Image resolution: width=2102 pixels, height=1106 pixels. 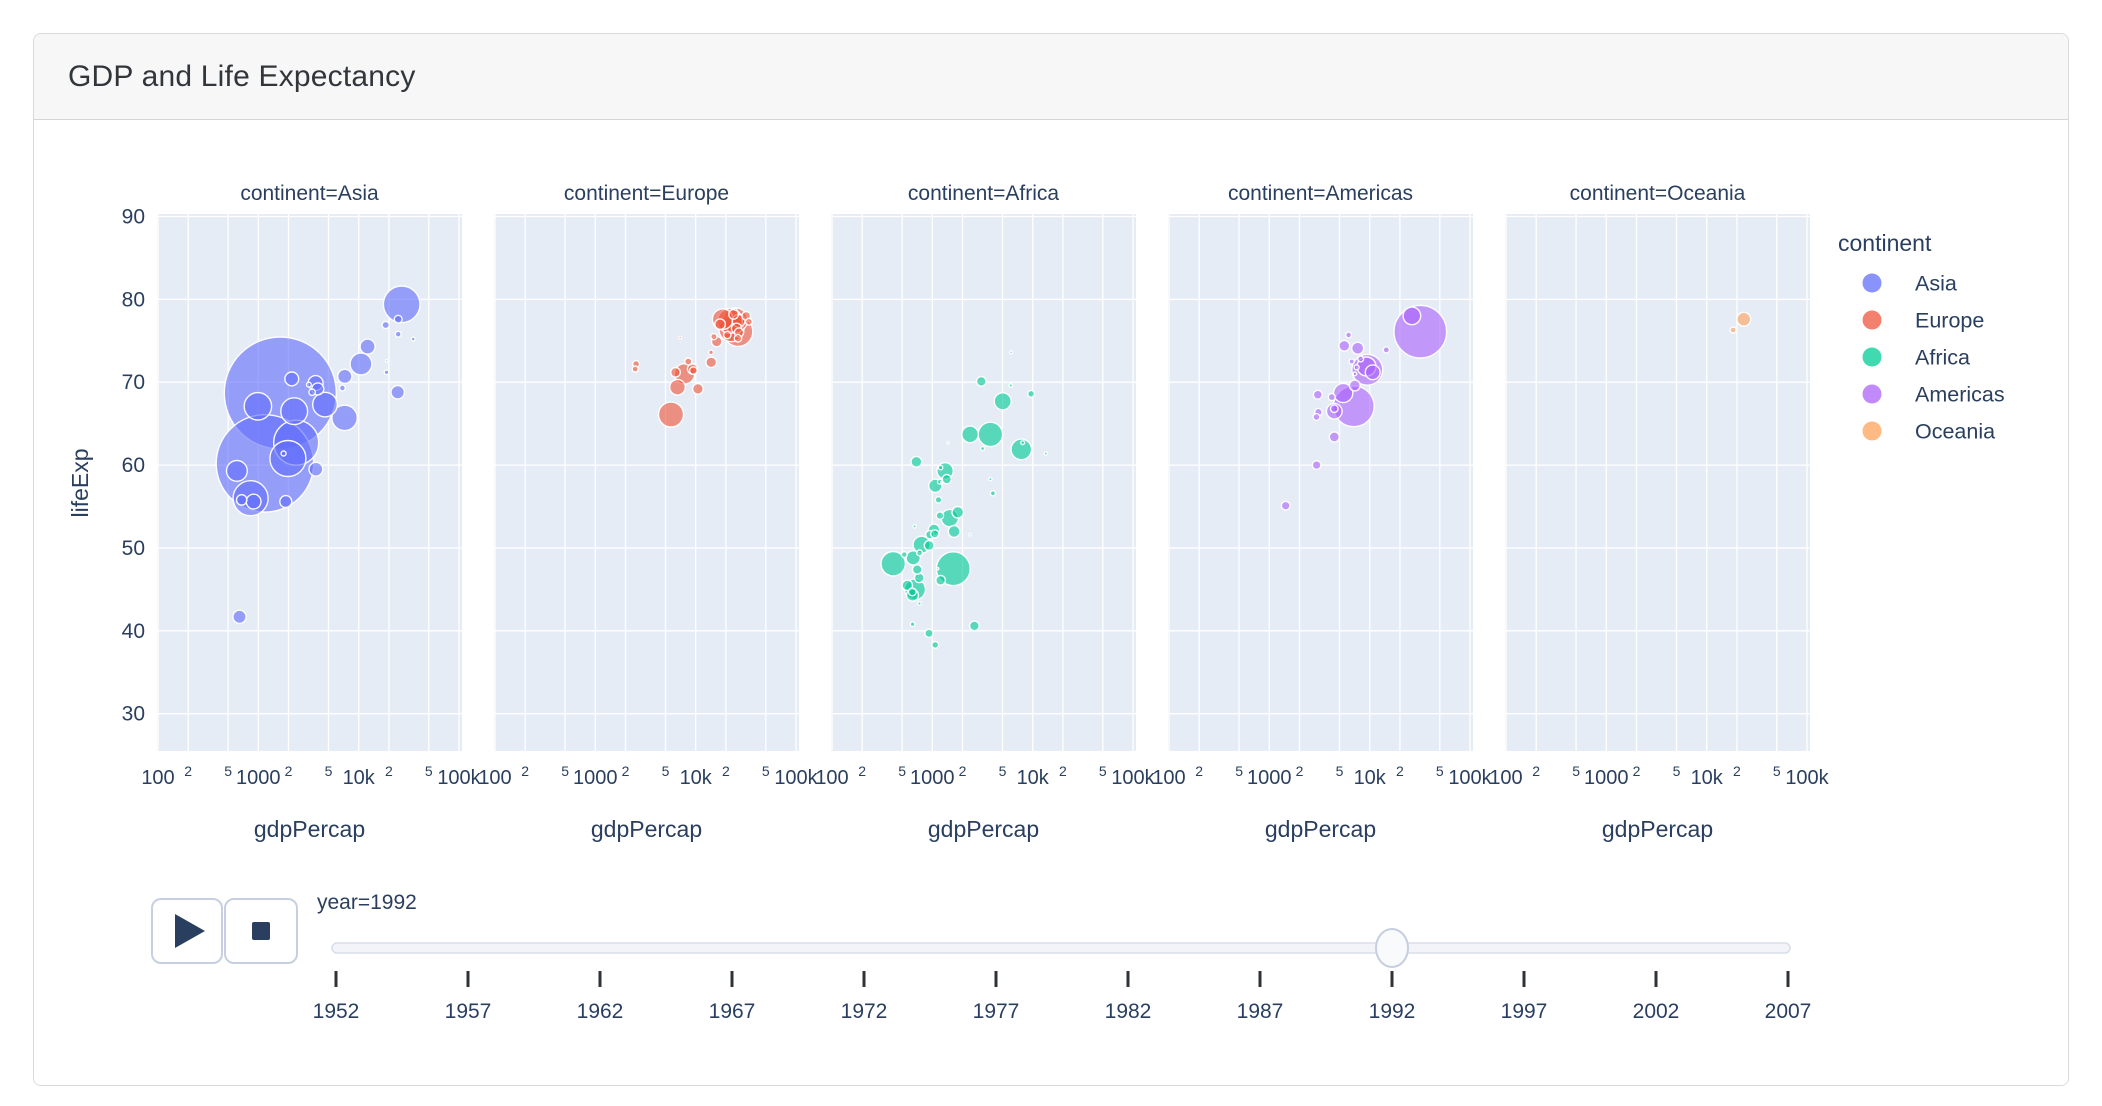 What do you see at coordinates (600, 1011) in the screenshot?
I see `slider-year-label: 1962` at bounding box center [600, 1011].